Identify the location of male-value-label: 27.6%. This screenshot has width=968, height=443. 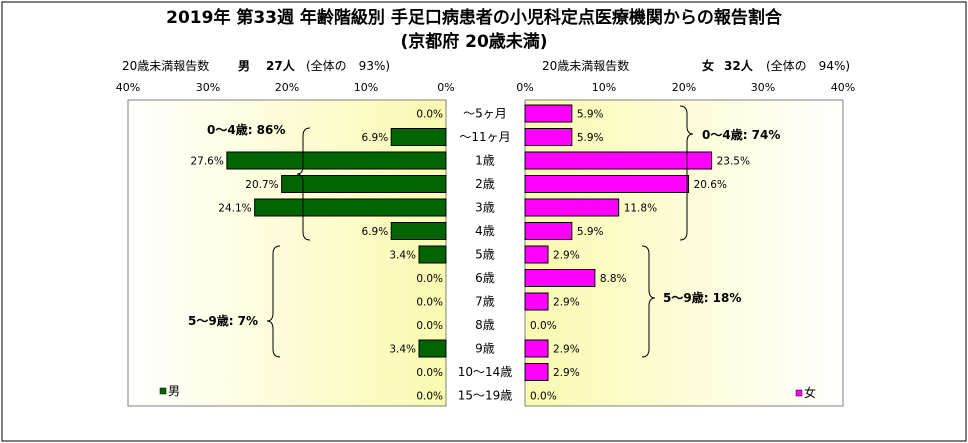
(206, 162).